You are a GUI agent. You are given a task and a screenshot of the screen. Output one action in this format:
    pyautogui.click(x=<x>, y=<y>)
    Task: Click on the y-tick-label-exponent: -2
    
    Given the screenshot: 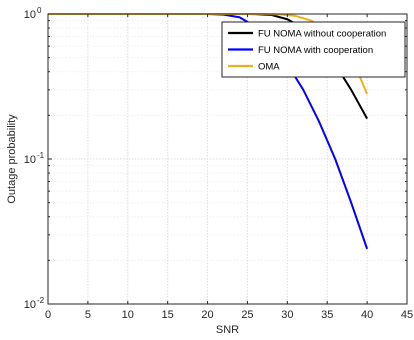 What is the action you would take?
    pyautogui.click(x=41, y=300)
    